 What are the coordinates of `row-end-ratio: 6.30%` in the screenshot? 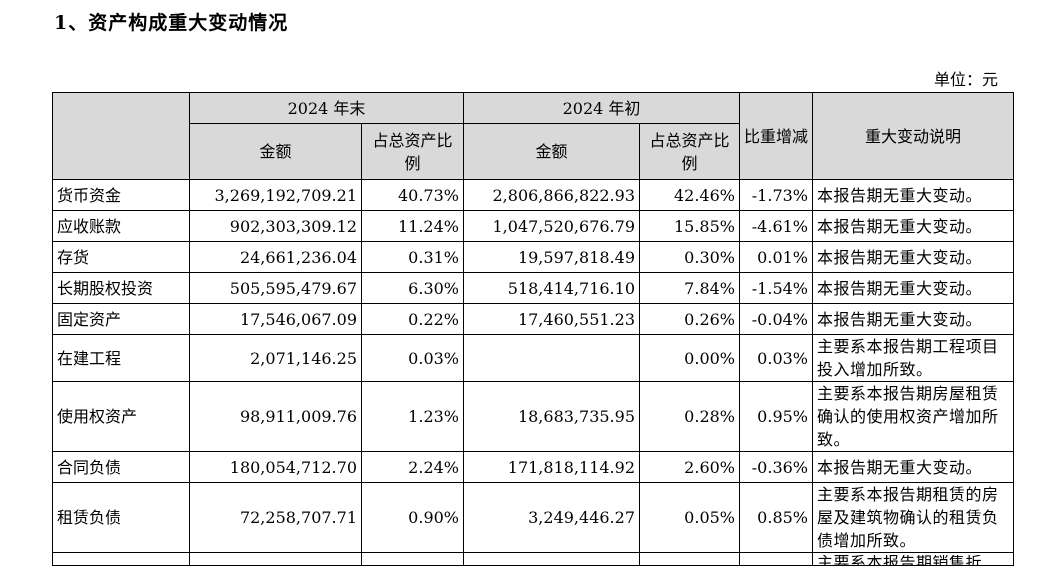 It's located at (412, 288).